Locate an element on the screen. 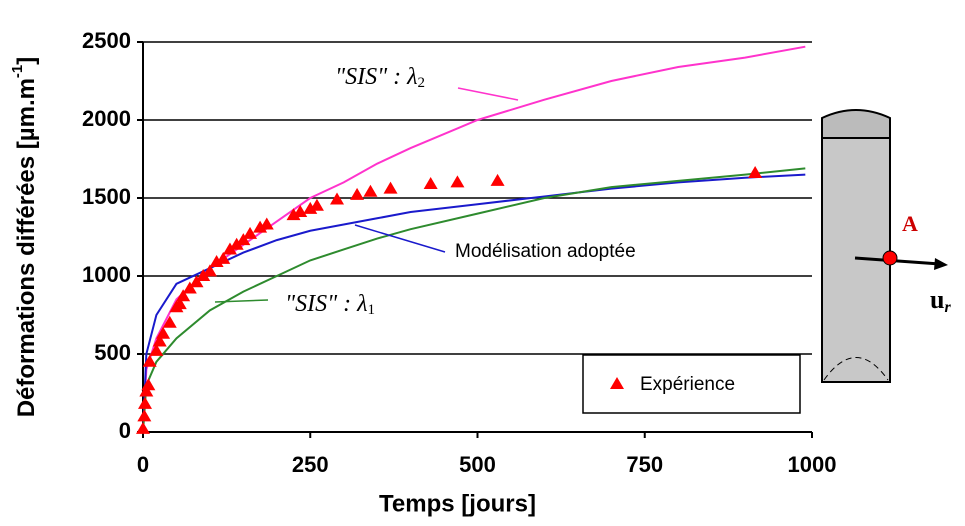  vector-subscript: r is located at coordinates (947, 307).